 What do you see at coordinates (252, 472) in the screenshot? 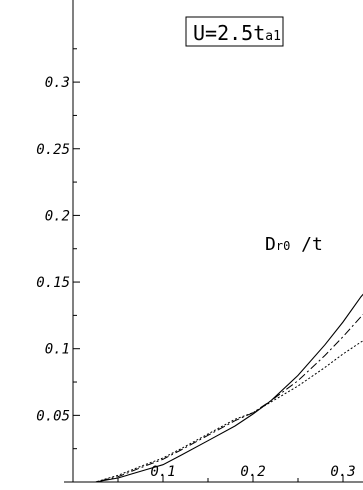
I see `x-tick-label: 0.2` at bounding box center [252, 472].